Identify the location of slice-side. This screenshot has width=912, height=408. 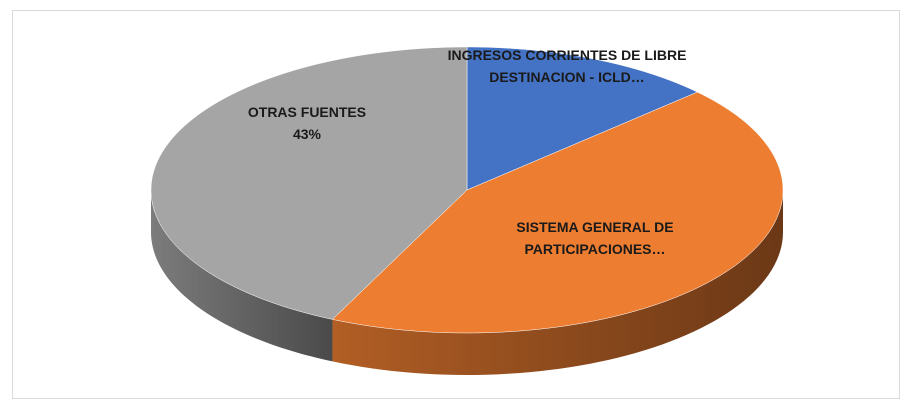
(242, 276).